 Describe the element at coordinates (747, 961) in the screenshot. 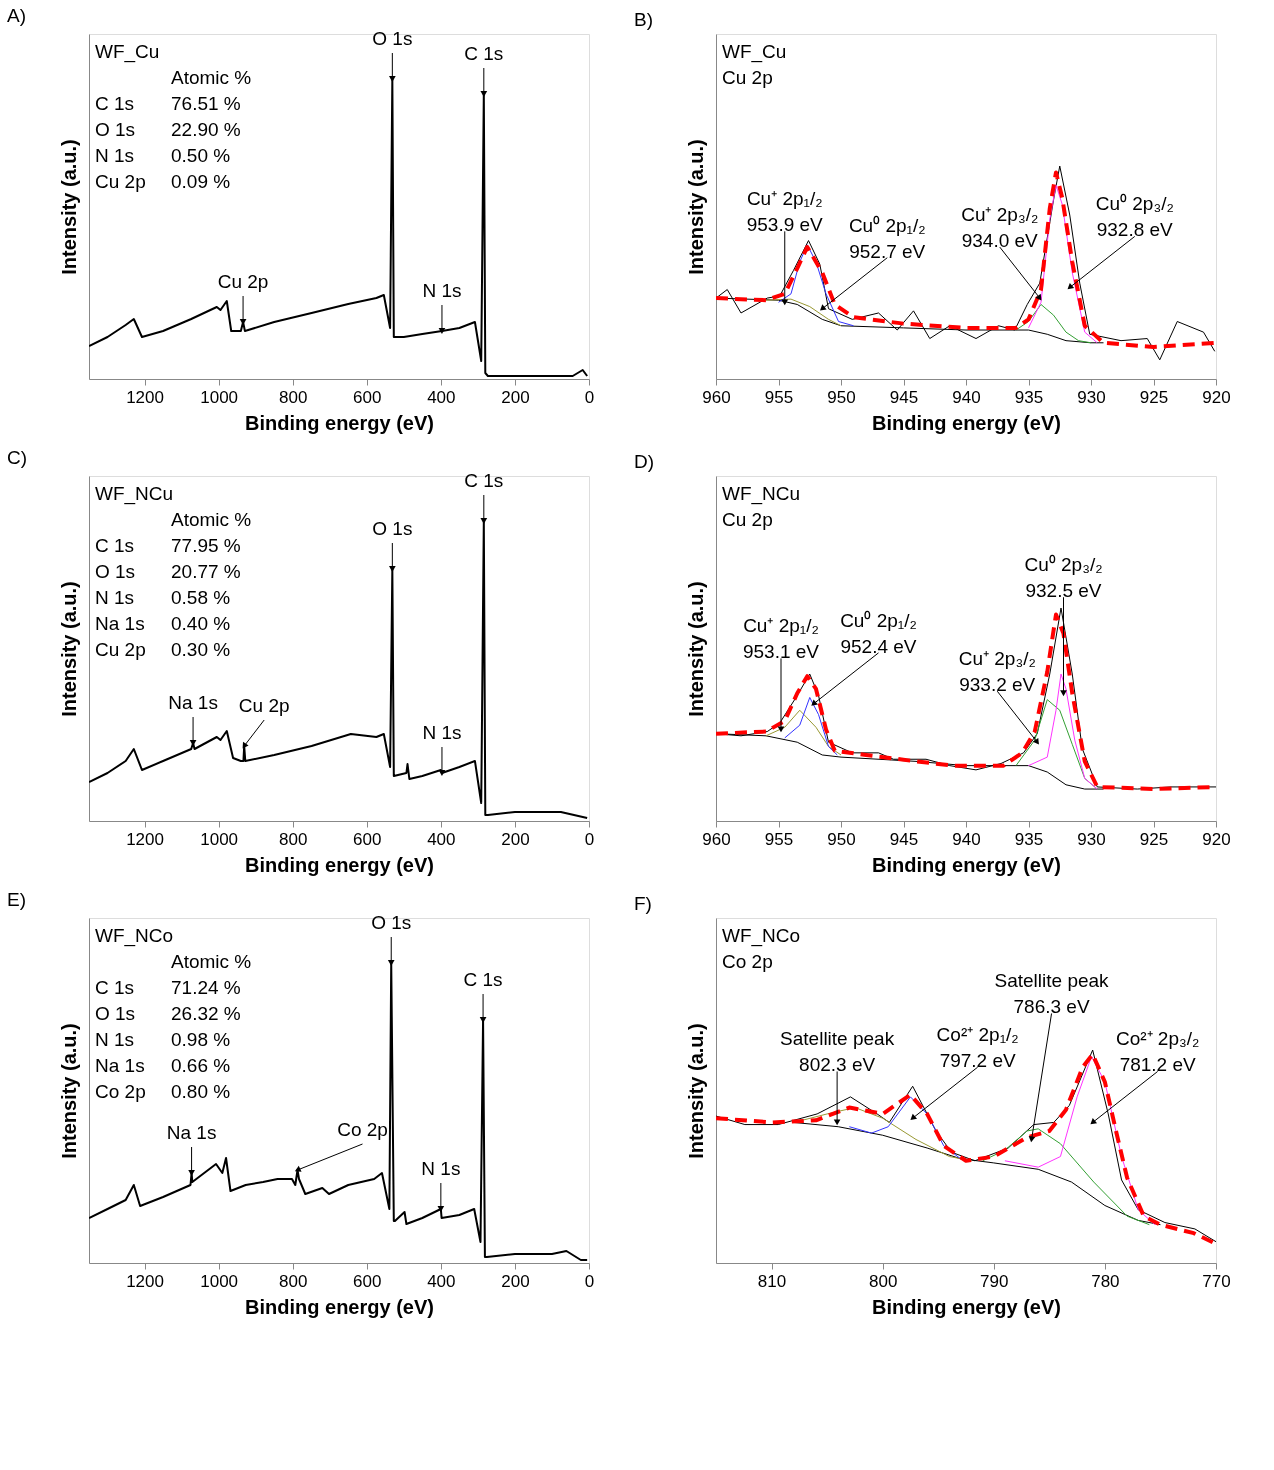

I see `text: Co 2p` at that location.